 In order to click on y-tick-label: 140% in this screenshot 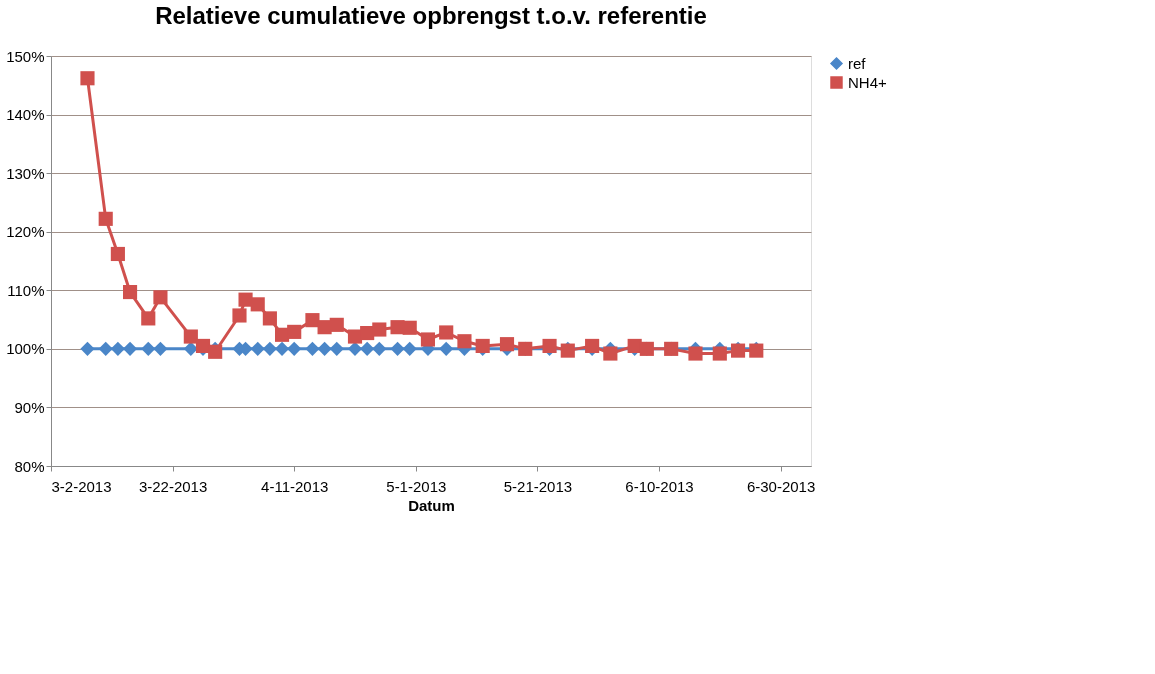, I will do `click(25, 115)`.